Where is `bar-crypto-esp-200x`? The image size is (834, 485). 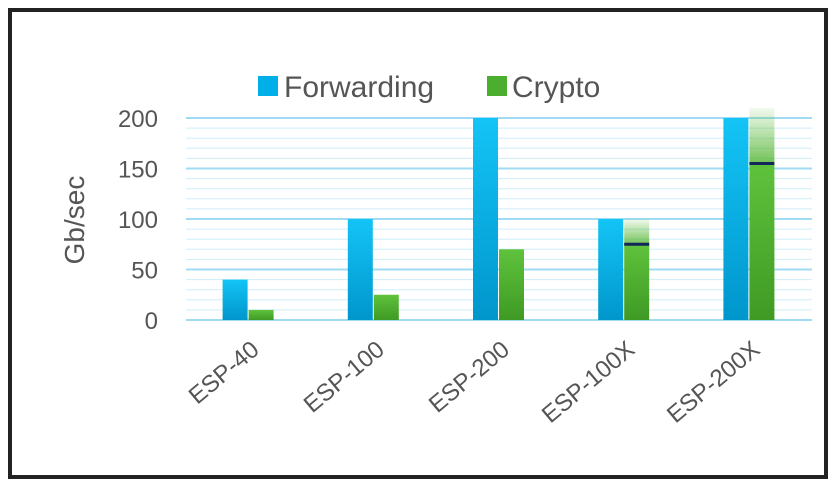
bar-crypto-esp-200x is located at coordinates (762, 241).